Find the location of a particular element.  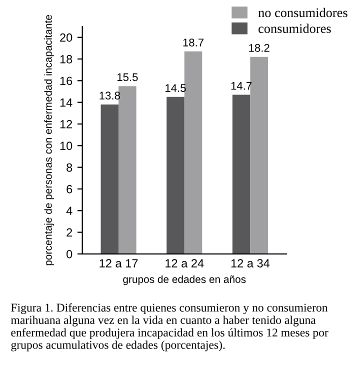

y-tick-label: 16 is located at coordinates (66, 81).